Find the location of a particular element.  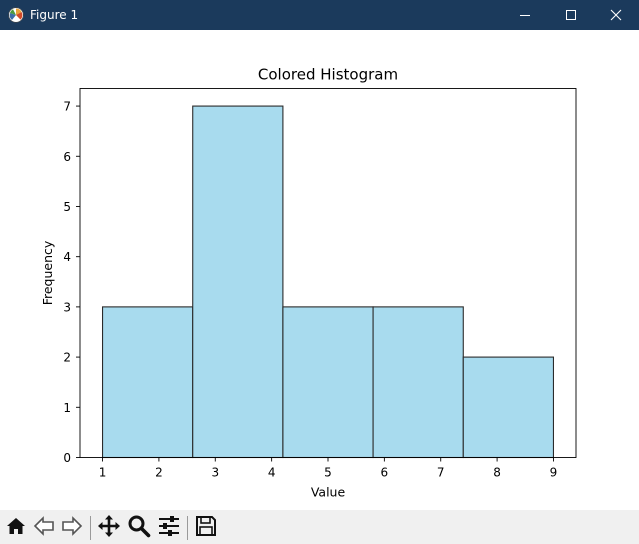

x-tick-label: 6 is located at coordinates (385, 473).